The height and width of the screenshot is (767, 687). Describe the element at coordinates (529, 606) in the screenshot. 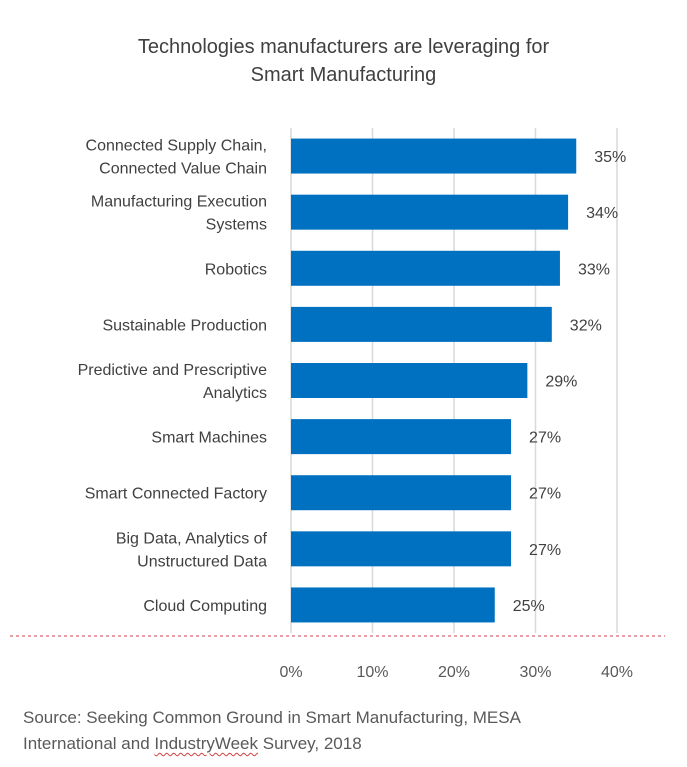

I see `data-label: 25%` at that location.